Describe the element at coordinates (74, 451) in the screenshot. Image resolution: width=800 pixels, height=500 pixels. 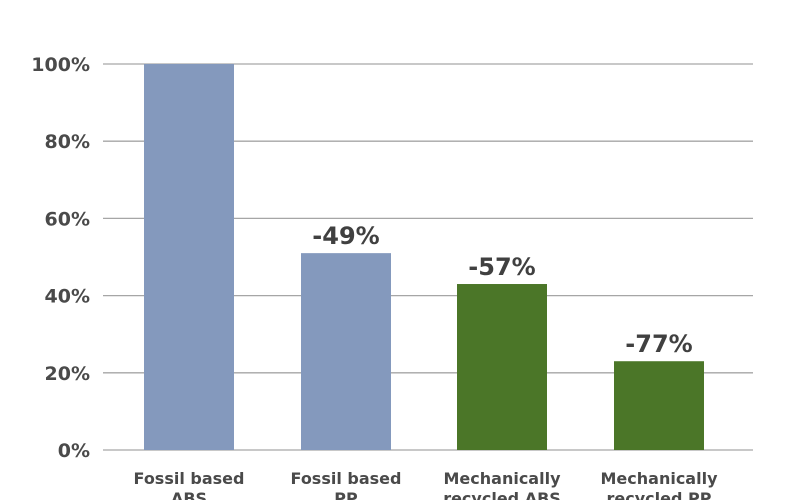
I see `y-tick-label: 0%` at that location.